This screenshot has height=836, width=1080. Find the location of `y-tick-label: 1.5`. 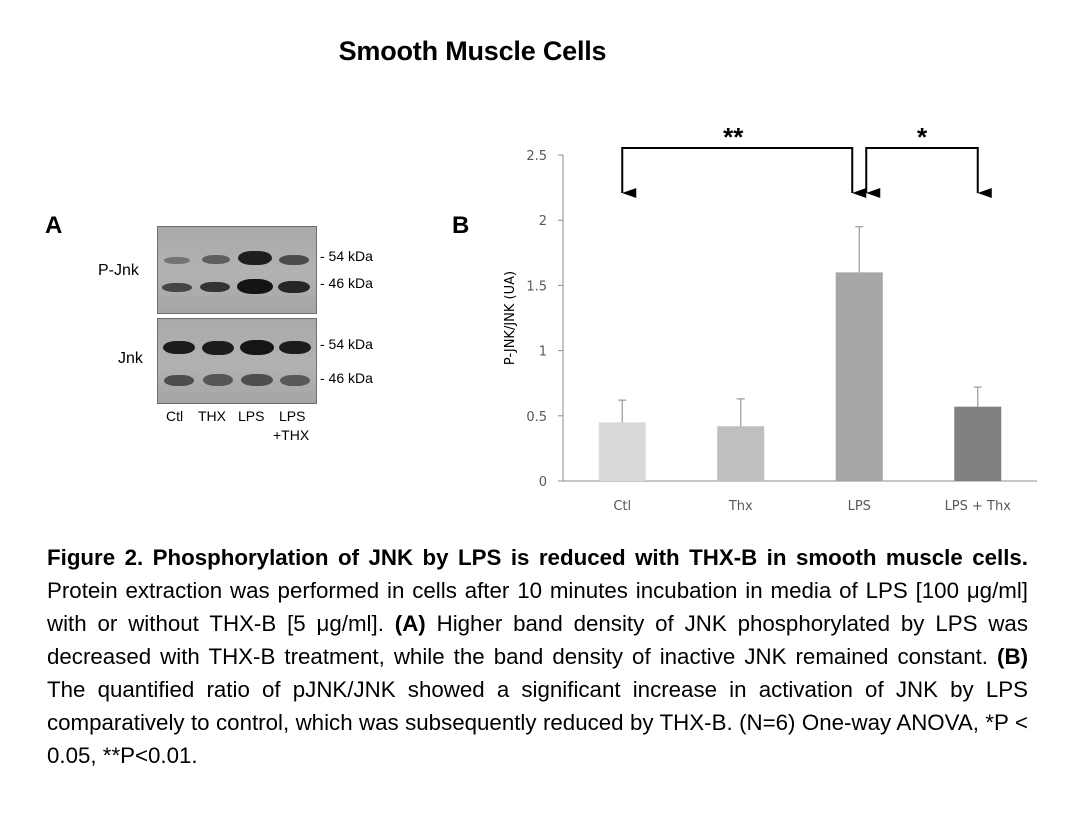

y-tick-label: 1.5 is located at coordinates (536, 286).